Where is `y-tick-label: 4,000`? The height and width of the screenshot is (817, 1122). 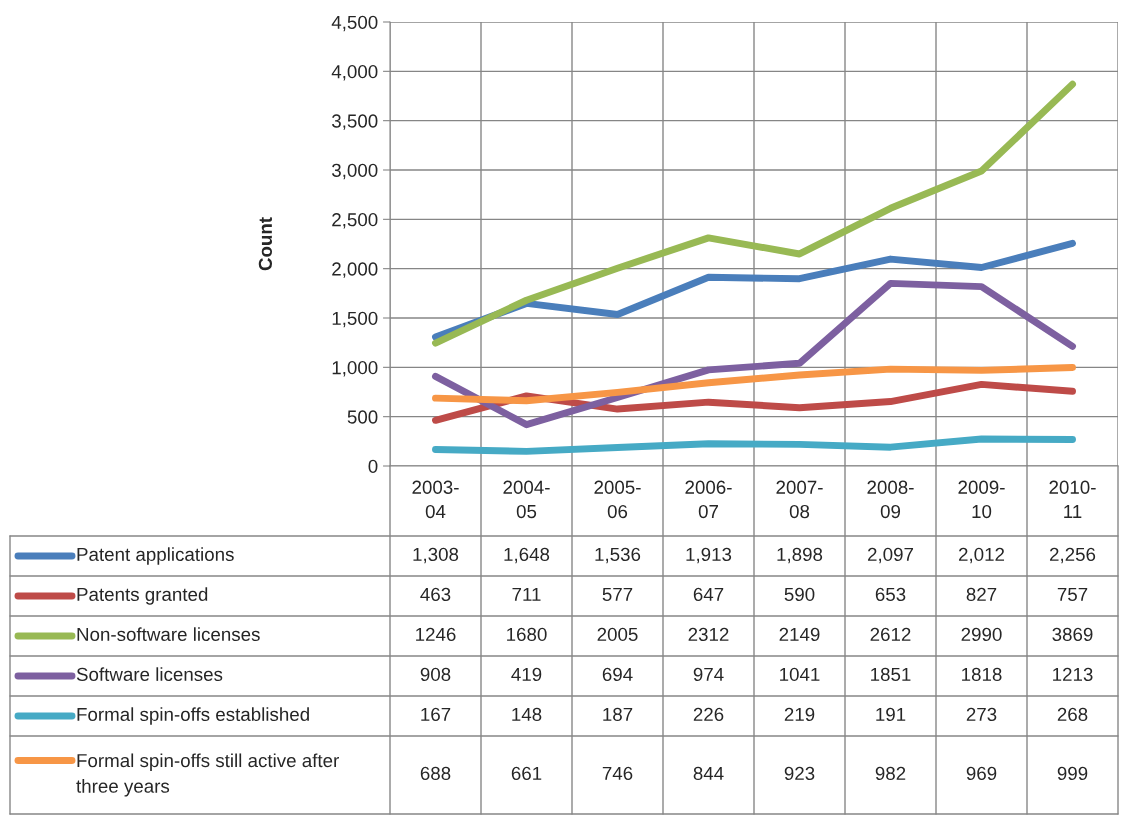
y-tick-label: 4,000 is located at coordinates (354, 73).